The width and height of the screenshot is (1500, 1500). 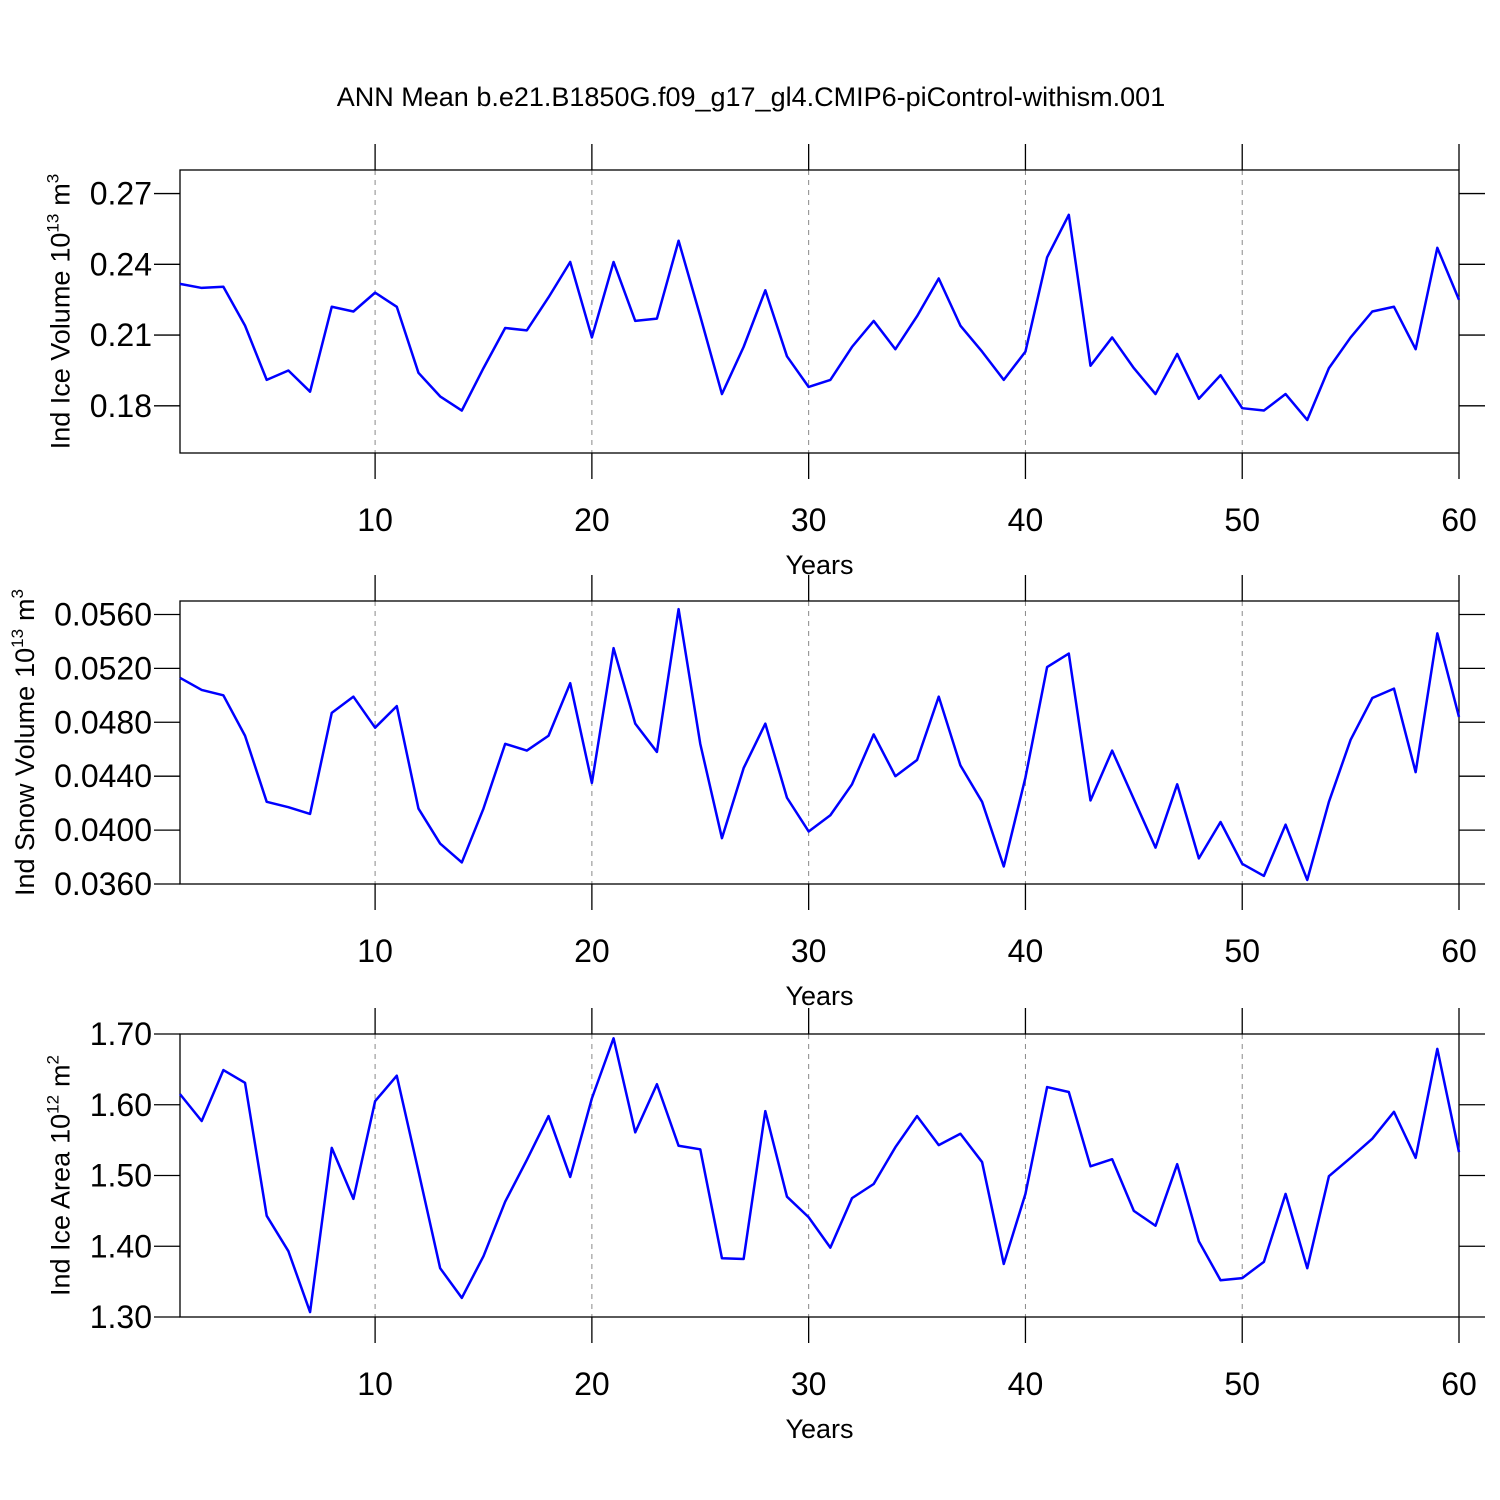 I want to click on y-tick-label: 0.27, so click(x=121, y=194).